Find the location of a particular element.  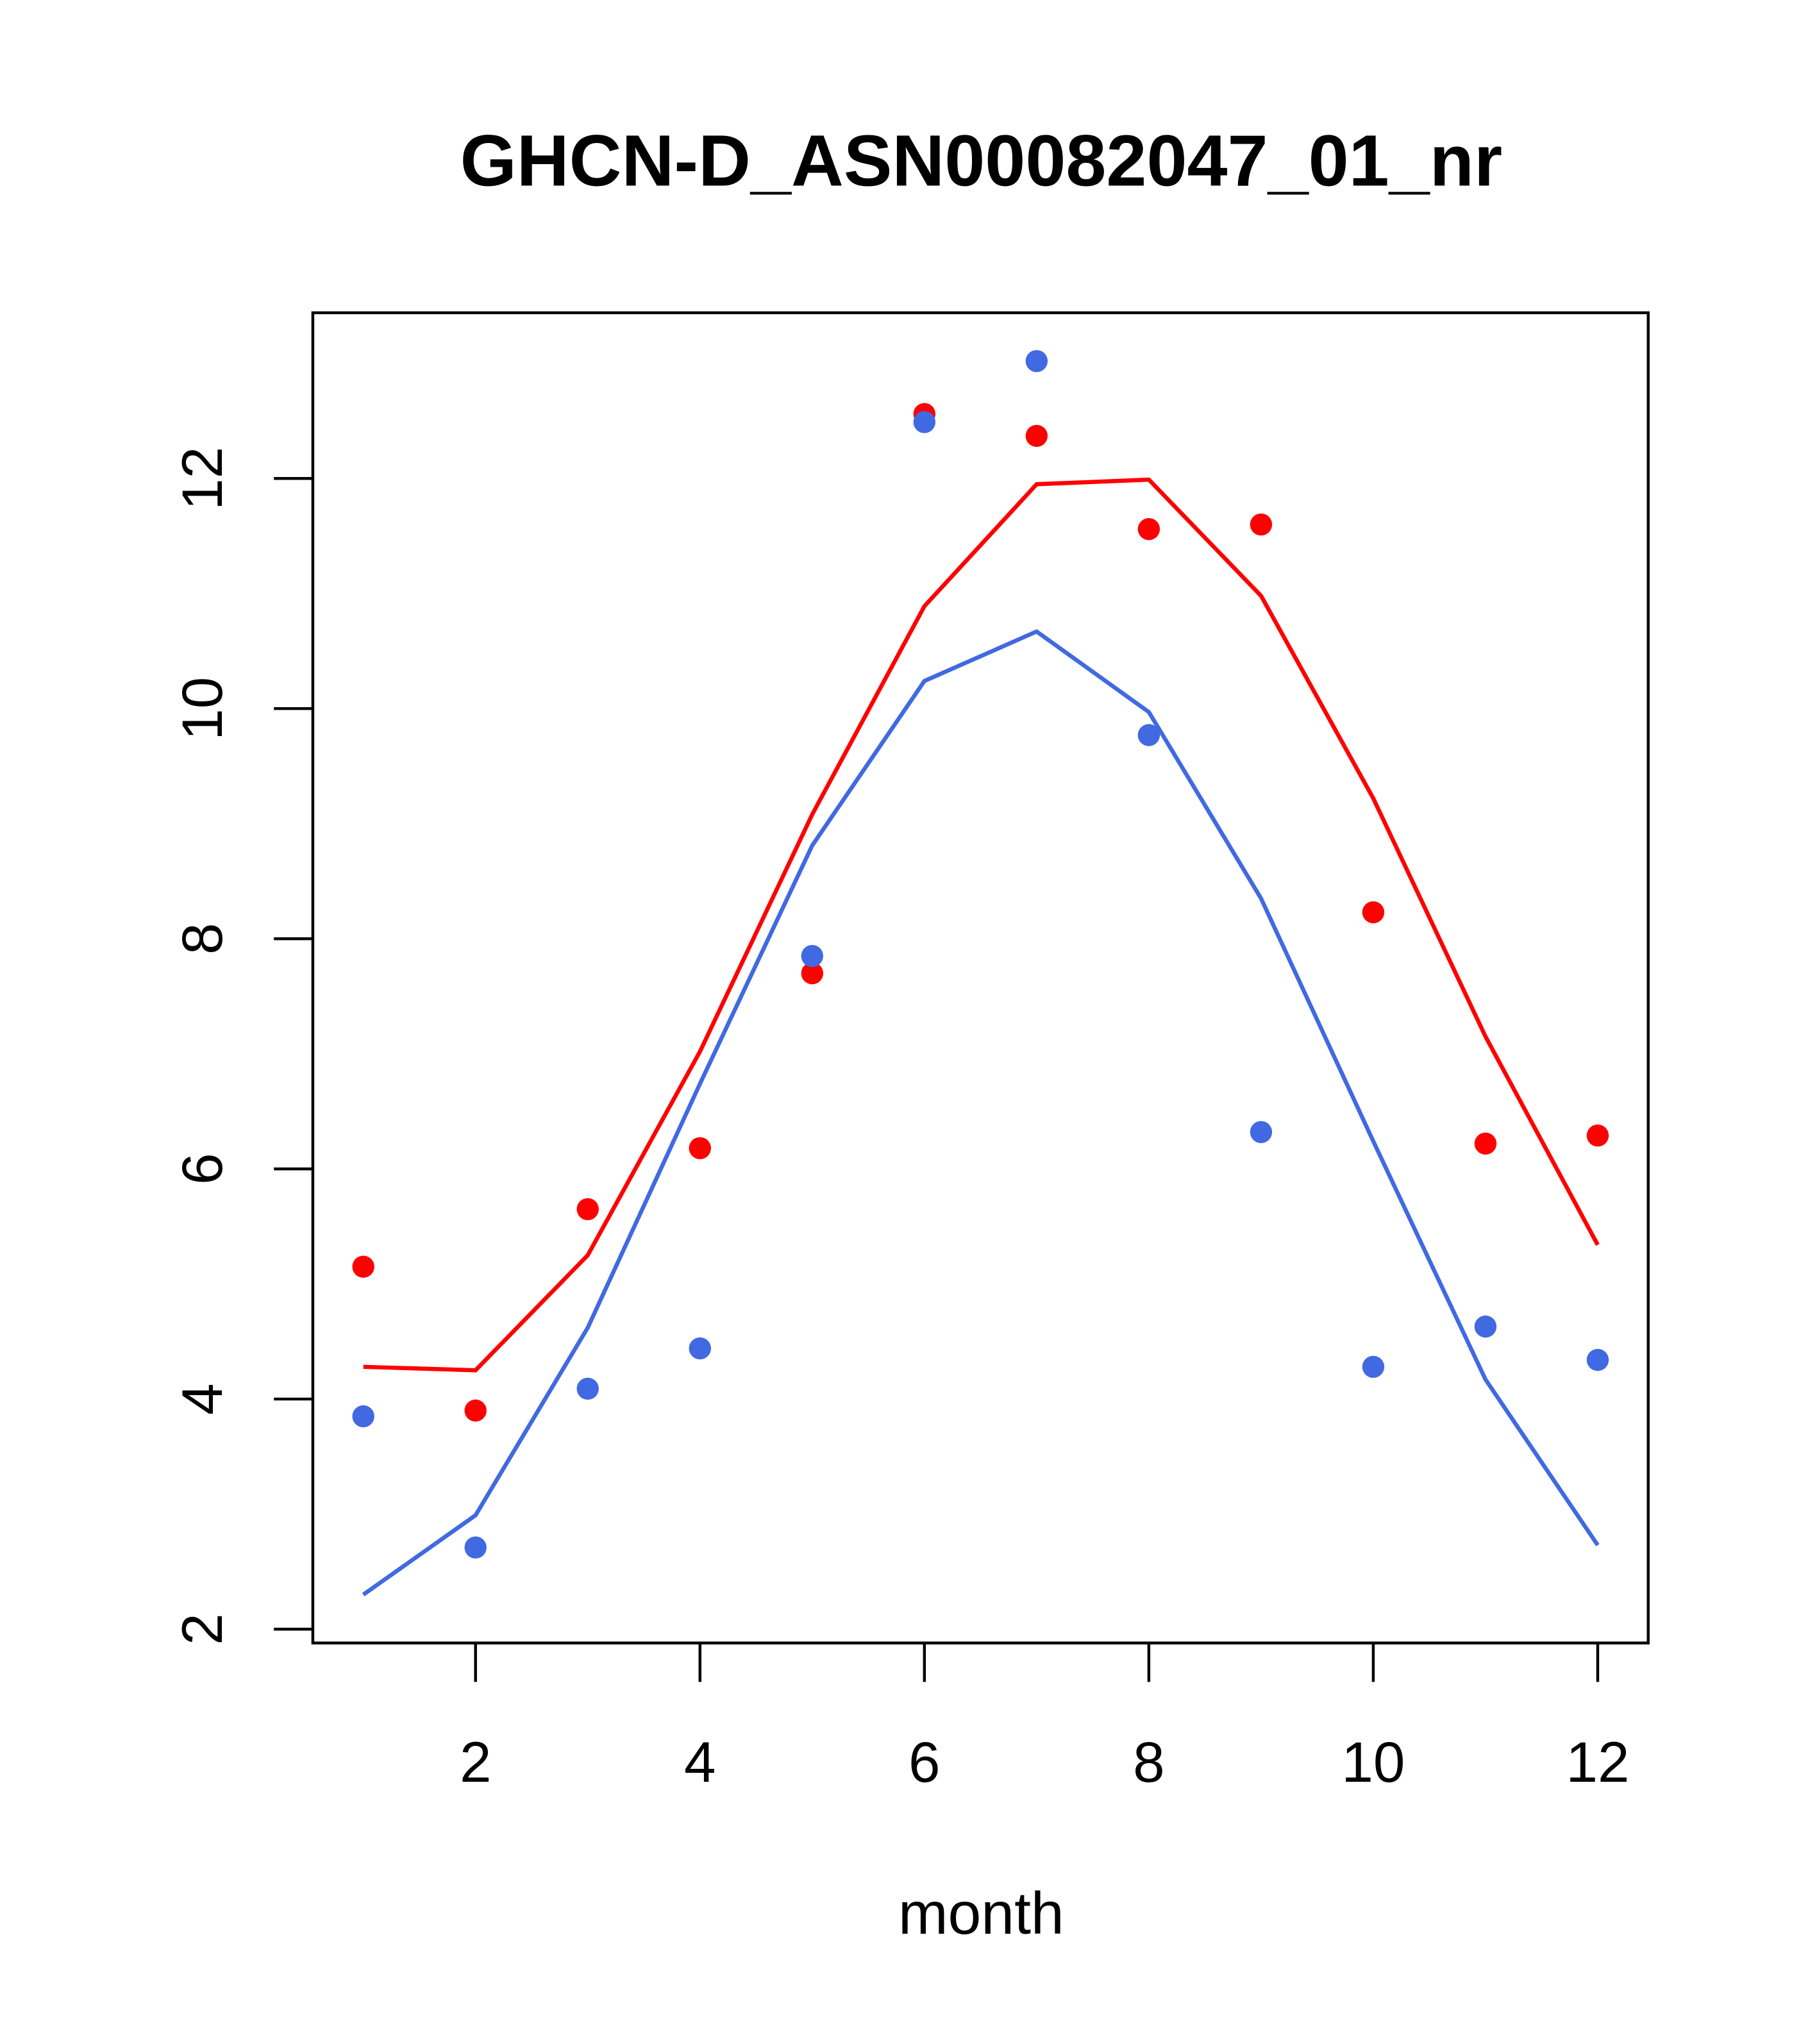

y-tick-label: 2 is located at coordinates (202, 1629).